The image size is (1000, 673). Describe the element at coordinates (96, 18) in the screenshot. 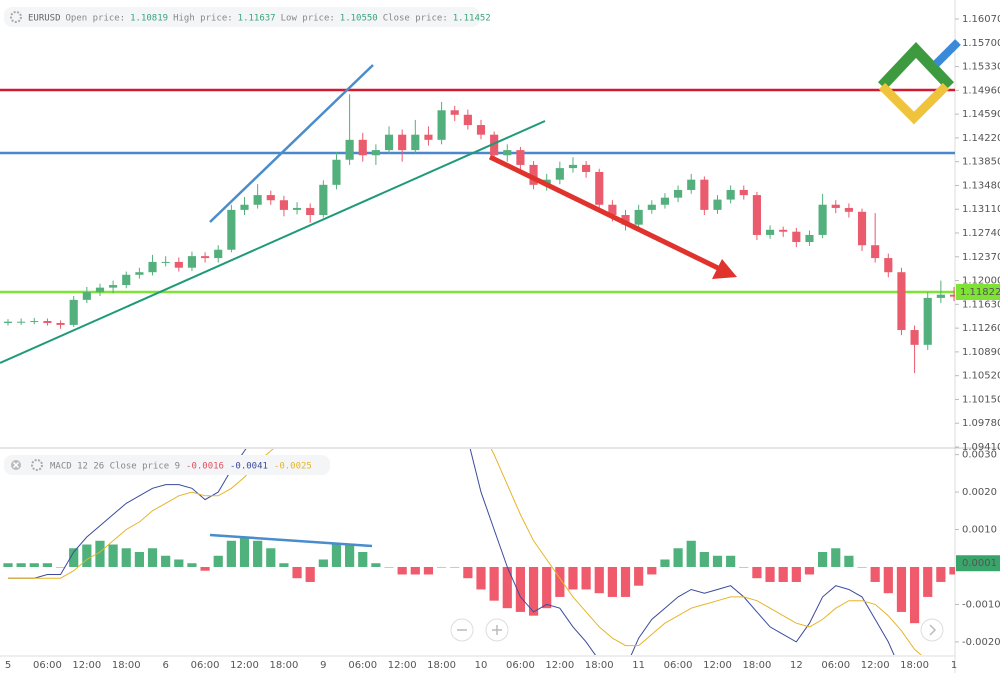

I see `field-label: Open price:` at that location.